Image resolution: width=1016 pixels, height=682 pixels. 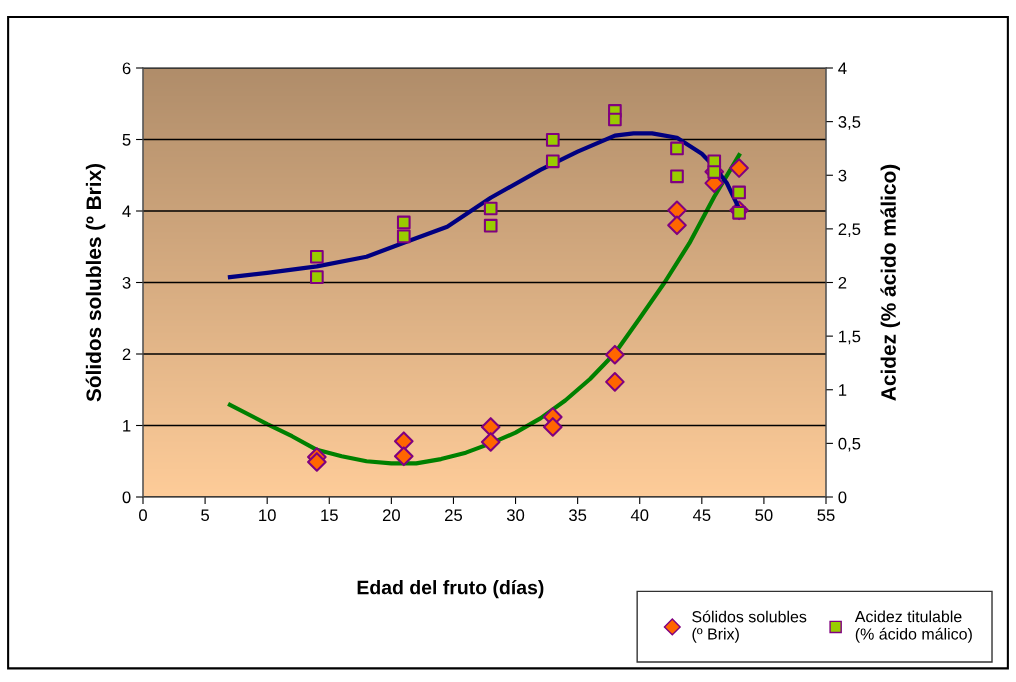 What do you see at coordinates (850, 337) in the screenshot?
I see `y2-tick-label: 1,5` at bounding box center [850, 337].